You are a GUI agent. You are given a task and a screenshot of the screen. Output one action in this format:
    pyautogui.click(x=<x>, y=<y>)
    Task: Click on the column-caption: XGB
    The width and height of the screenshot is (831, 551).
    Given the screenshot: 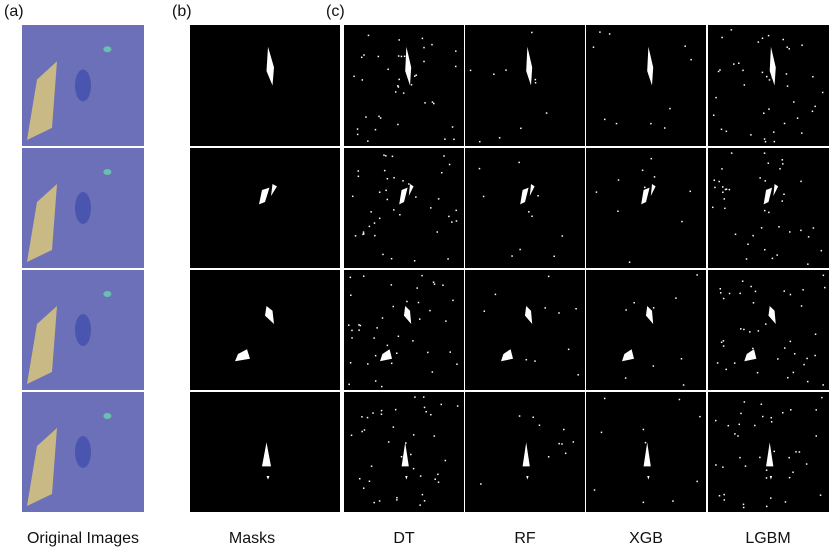 What is the action you would take?
    pyautogui.click(x=646, y=538)
    